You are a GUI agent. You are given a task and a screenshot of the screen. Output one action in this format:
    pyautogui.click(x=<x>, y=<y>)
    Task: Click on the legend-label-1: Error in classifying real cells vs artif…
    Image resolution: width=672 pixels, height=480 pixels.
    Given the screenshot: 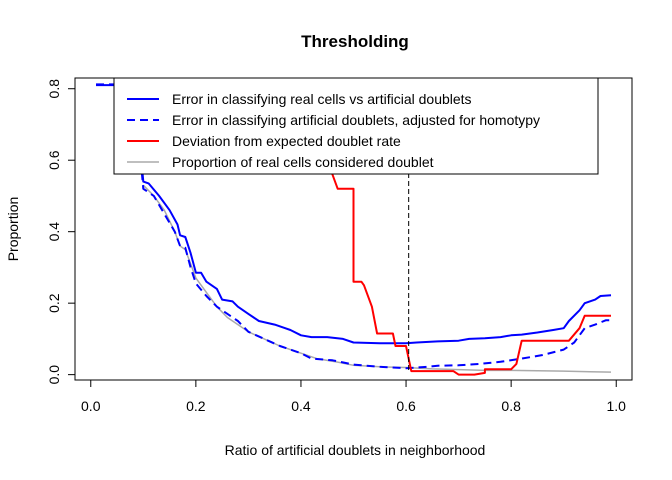 What is the action you would take?
    pyautogui.click(x=322, y=99)
    